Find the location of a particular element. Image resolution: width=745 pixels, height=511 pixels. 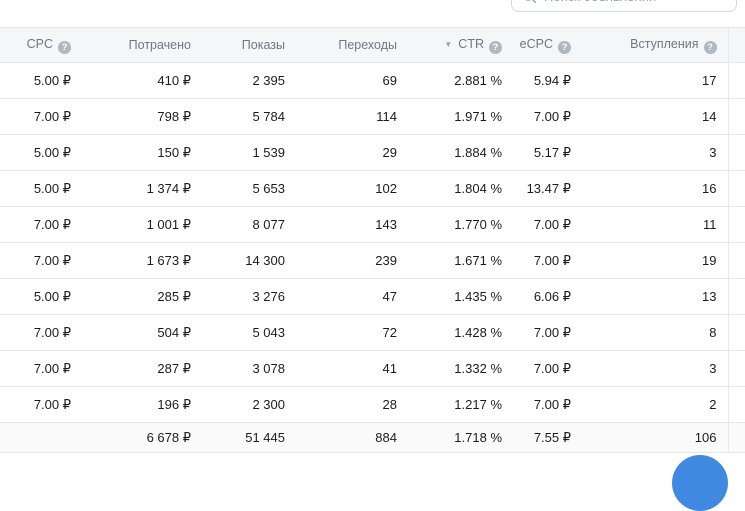

cell-clicks: 28 is located at coordinates (355, 404).